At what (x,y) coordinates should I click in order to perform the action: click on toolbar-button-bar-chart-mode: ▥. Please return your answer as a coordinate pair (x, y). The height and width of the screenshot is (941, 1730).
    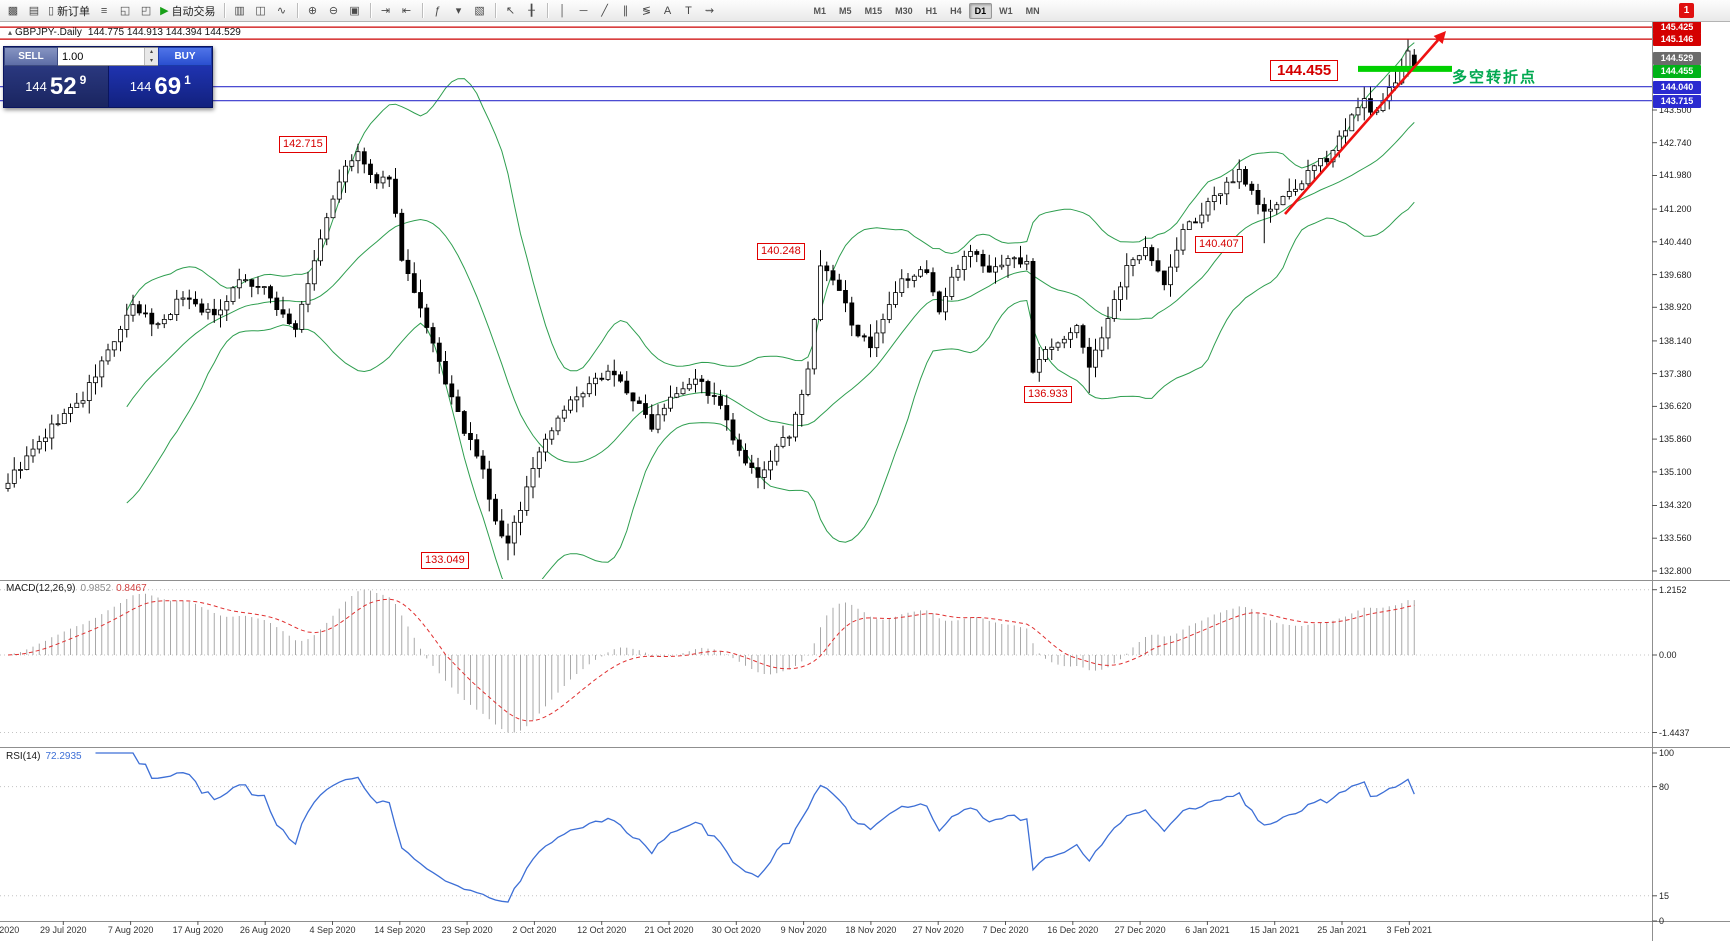
    Looking at the image, I should click on (240, 11).